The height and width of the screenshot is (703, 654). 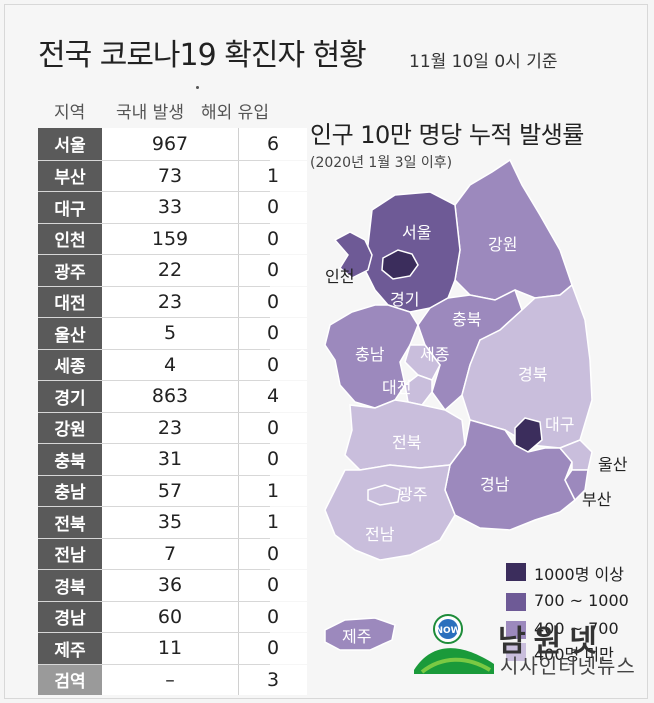 What do you see at coordinates (273, 679) in the screenshot?
I see `overseas-cell: 3` at bounding box center [273, 679].